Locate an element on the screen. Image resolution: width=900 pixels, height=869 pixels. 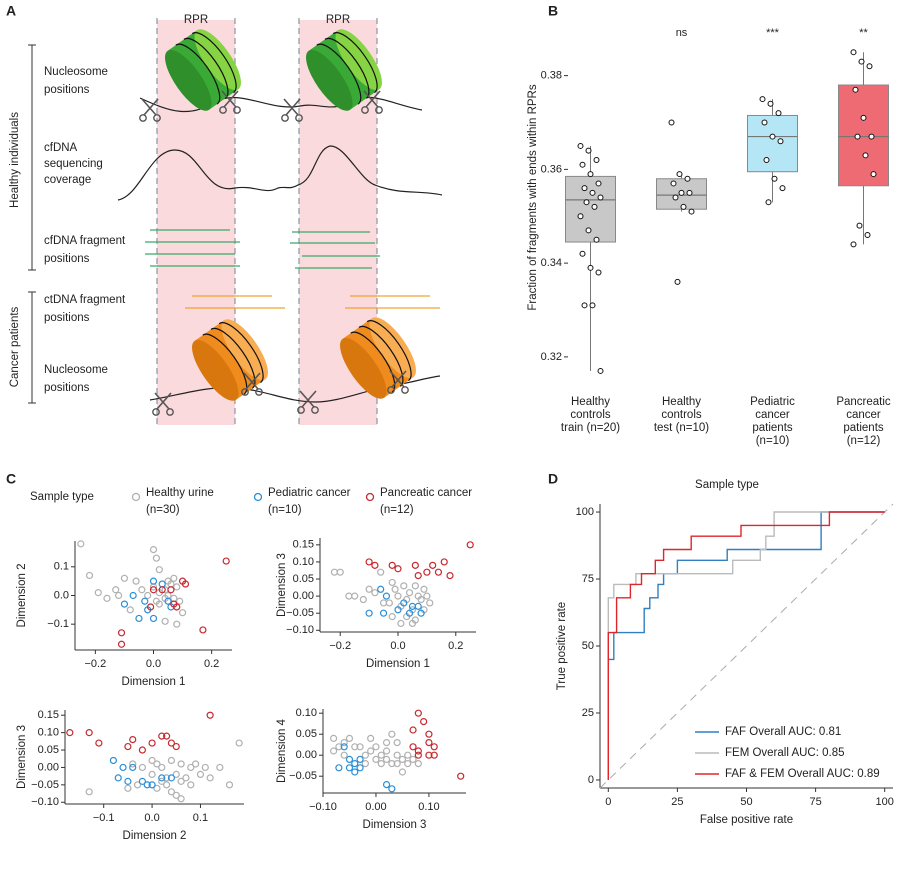
legend-label: FEM Overall AUC: 0.85 is located at coordinates (785, 753).